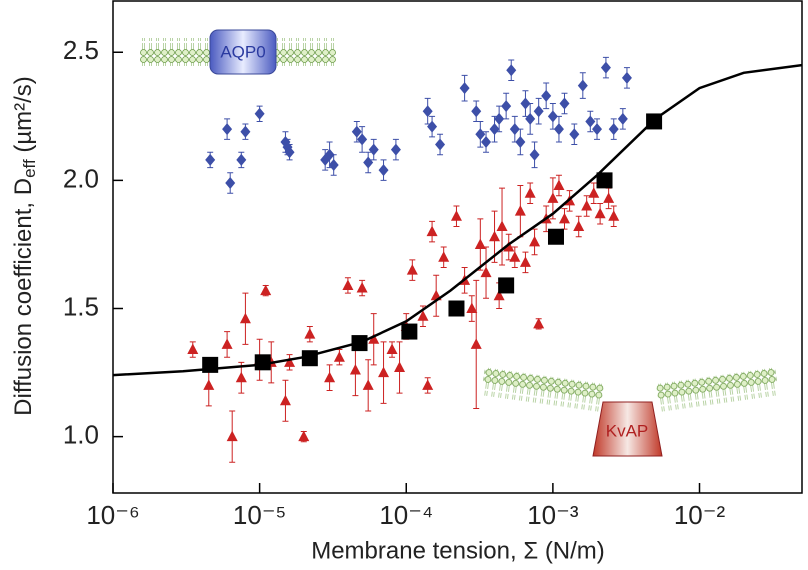 The height and width of the screenshot is (570, 808). What do you see at coordinates (259, 515) in the screenshot?
I see `x-tick-label: 10⁻⁵` at bounding box center [259, 515].